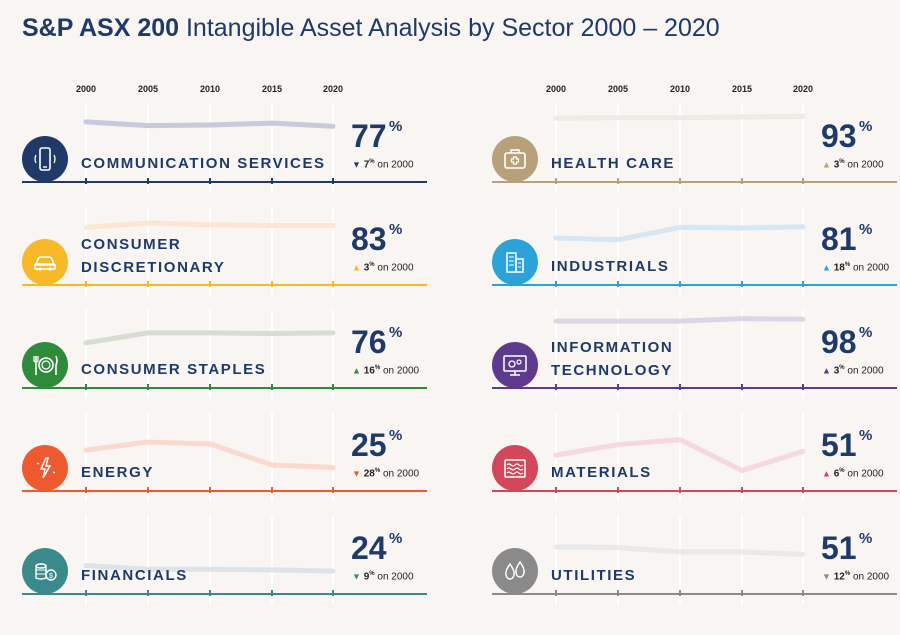 The height and width of the screenshot is (635, 900). I want to click on change-label: ▼ 12% on 2000, so click(855, 576).